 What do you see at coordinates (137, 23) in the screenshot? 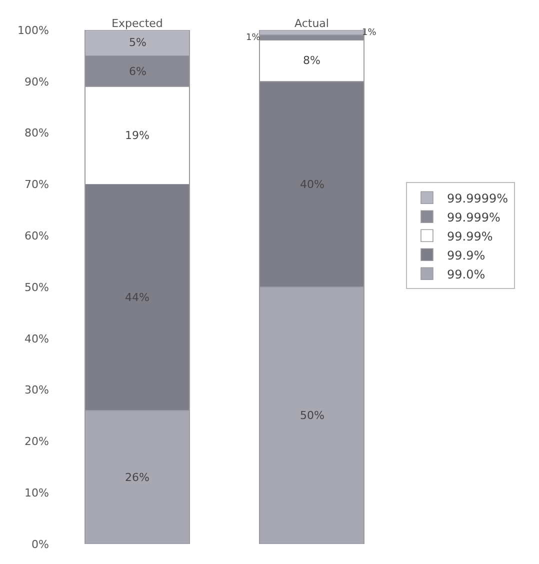
I see `x-tick-label: Expected` at bounding box center [137, 23].